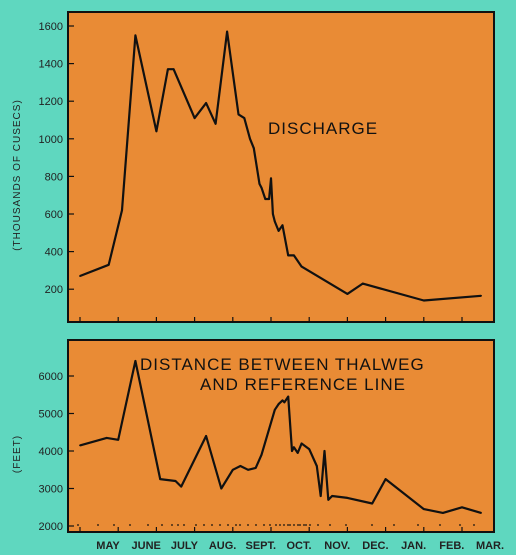 The width and height of the screenshot is (516, 555). Describe the element at coordinates (54, 177) in the screenshot. I see `discharge-y-tick-label: 800` at that location.